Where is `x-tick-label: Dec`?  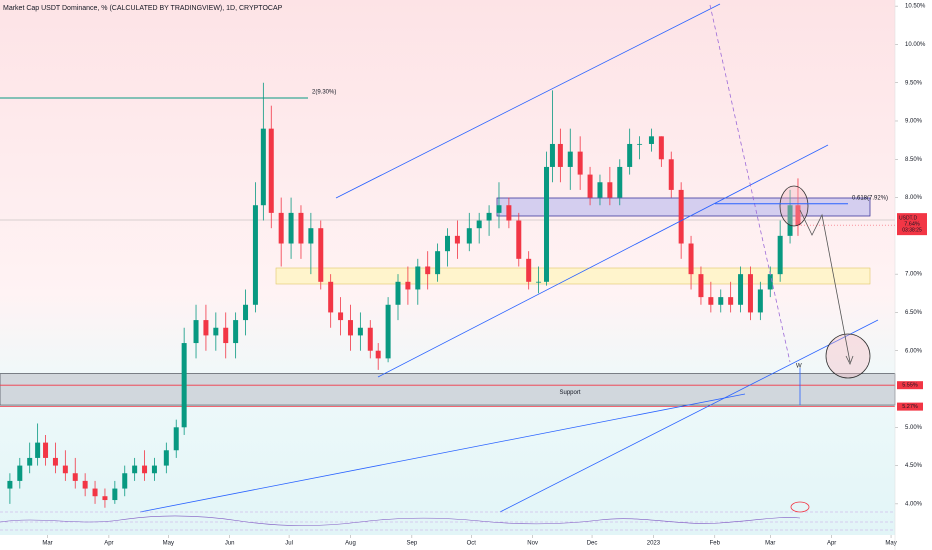 x-tick-label: Dec is located at coordinates (592, 544).